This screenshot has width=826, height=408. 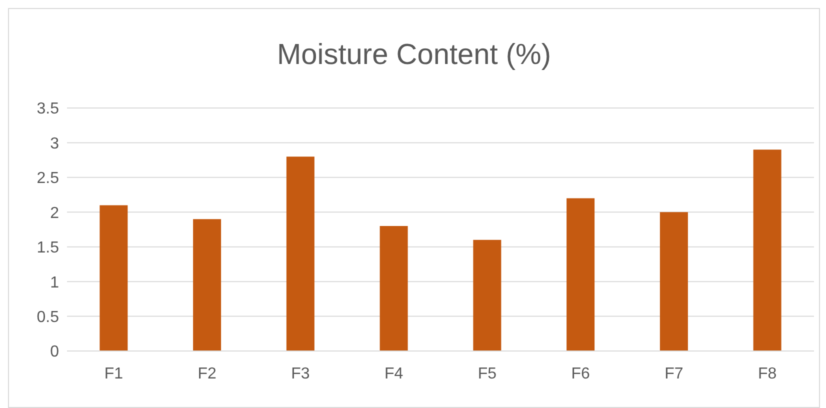 I want to click on x-tick-label: F1, so click(x=114, y=373).